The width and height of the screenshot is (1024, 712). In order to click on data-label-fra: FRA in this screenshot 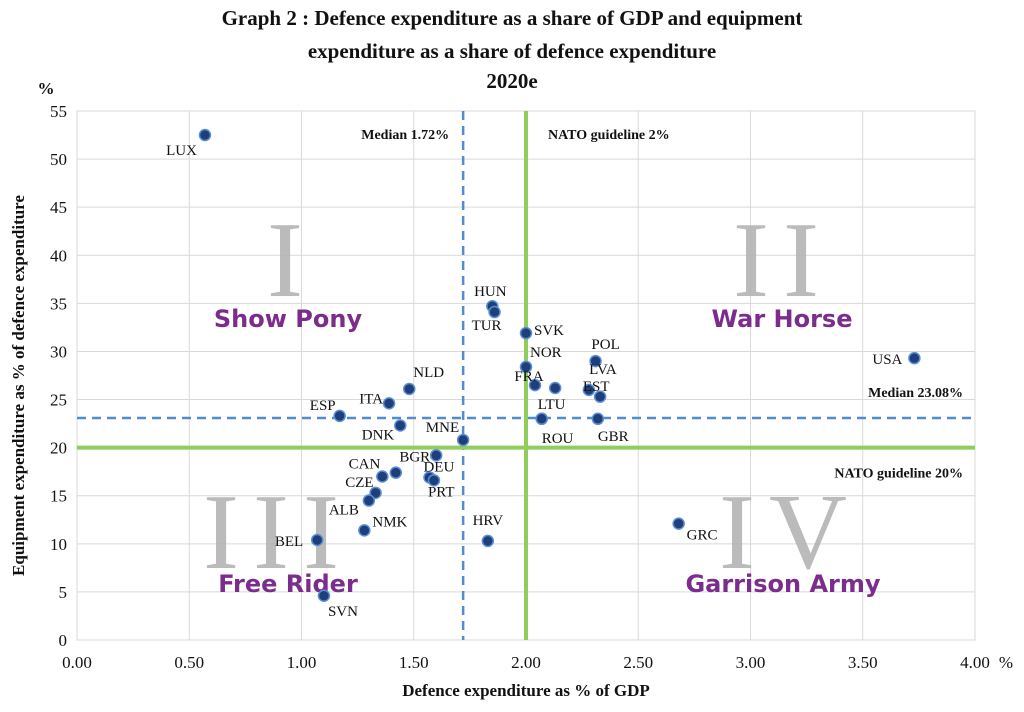, I will do `click(528, 377)`.